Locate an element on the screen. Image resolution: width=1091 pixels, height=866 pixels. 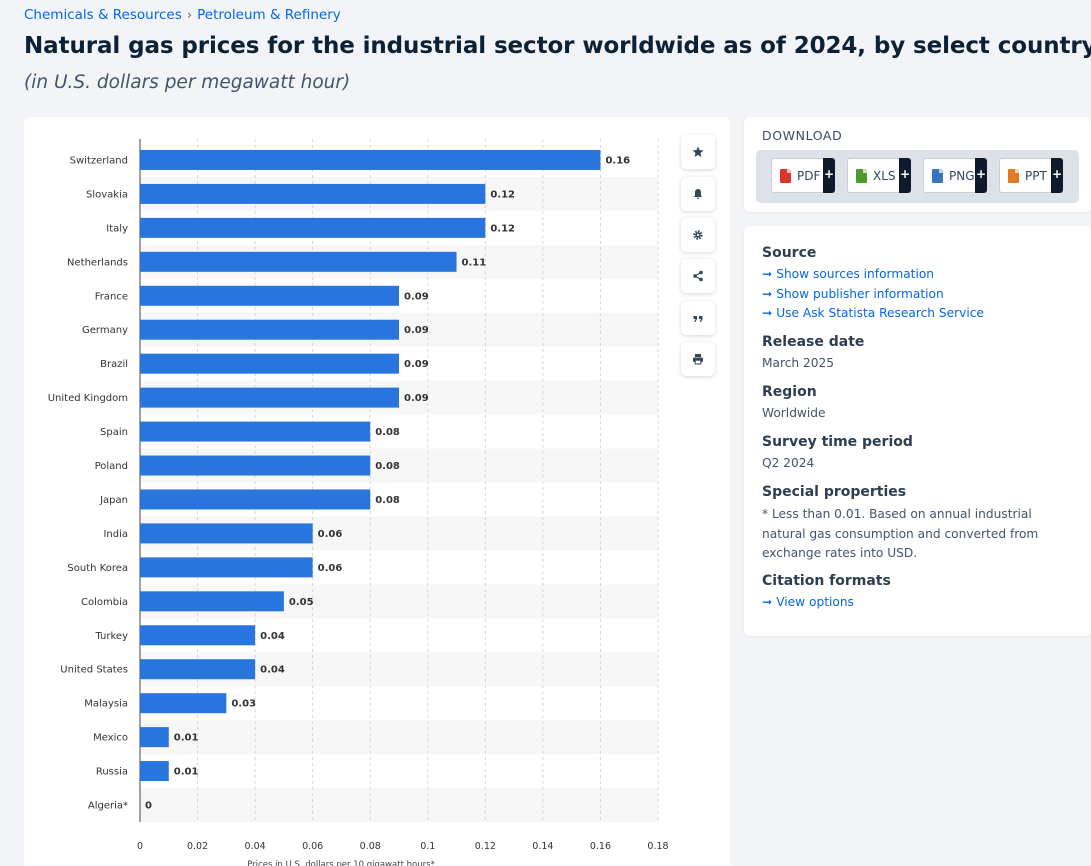
x-tick-label: 0.02 is located at coordinates (197, 846).